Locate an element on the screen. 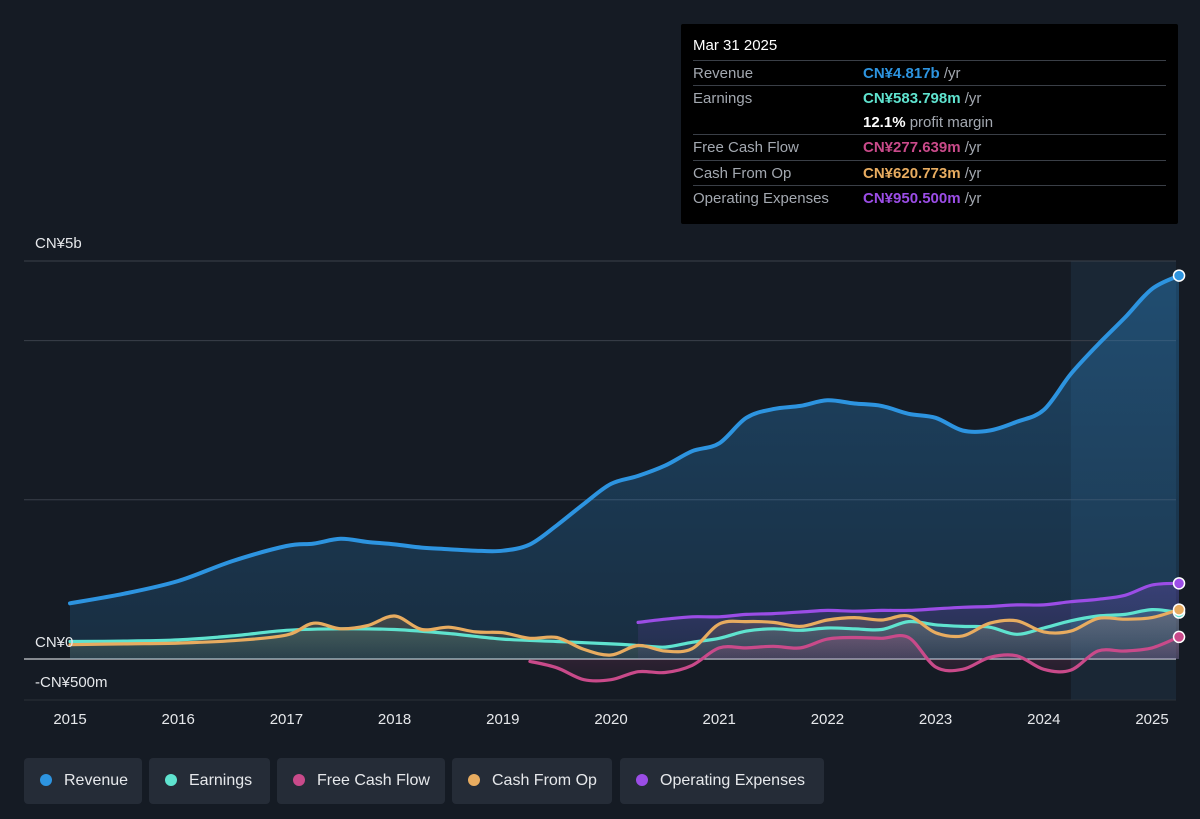  x-tick-label: 2016 is located at coordinates (178, 719).